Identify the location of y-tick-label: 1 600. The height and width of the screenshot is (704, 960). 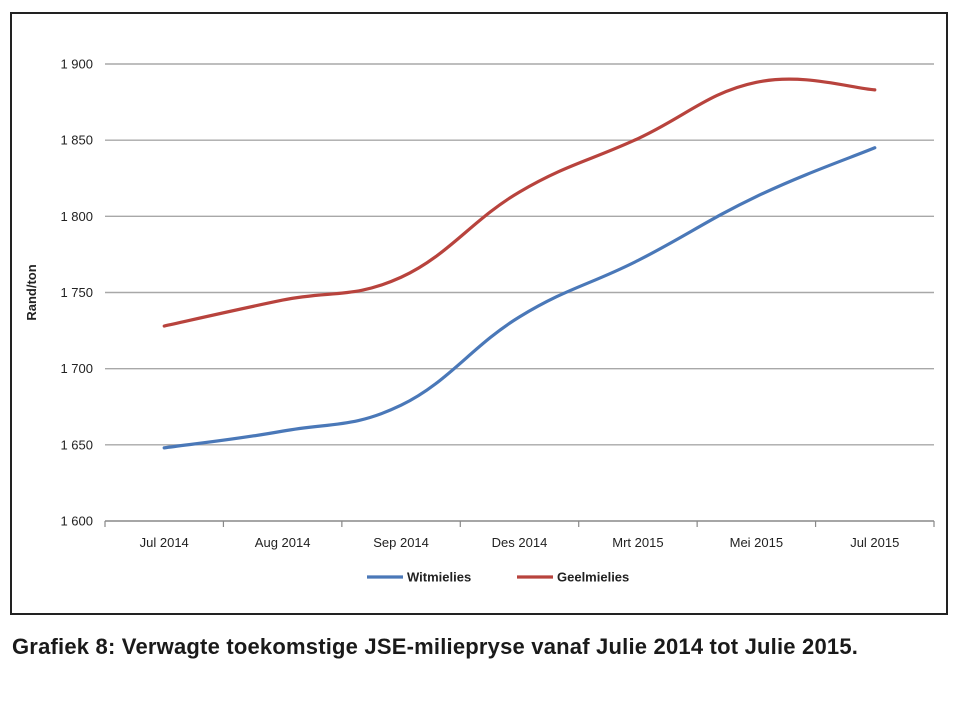
(76, 521).